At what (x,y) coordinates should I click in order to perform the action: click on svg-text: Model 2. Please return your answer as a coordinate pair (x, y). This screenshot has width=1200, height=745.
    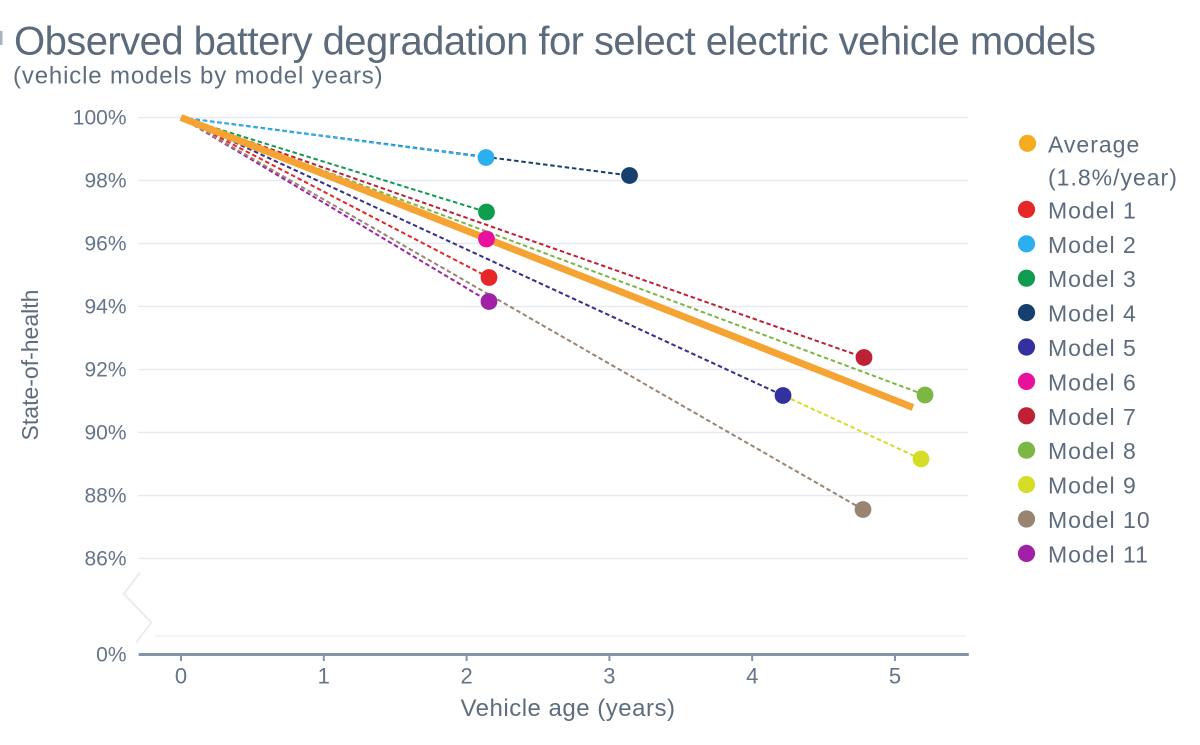
    Looking at the image, I should click on (1092, 245).